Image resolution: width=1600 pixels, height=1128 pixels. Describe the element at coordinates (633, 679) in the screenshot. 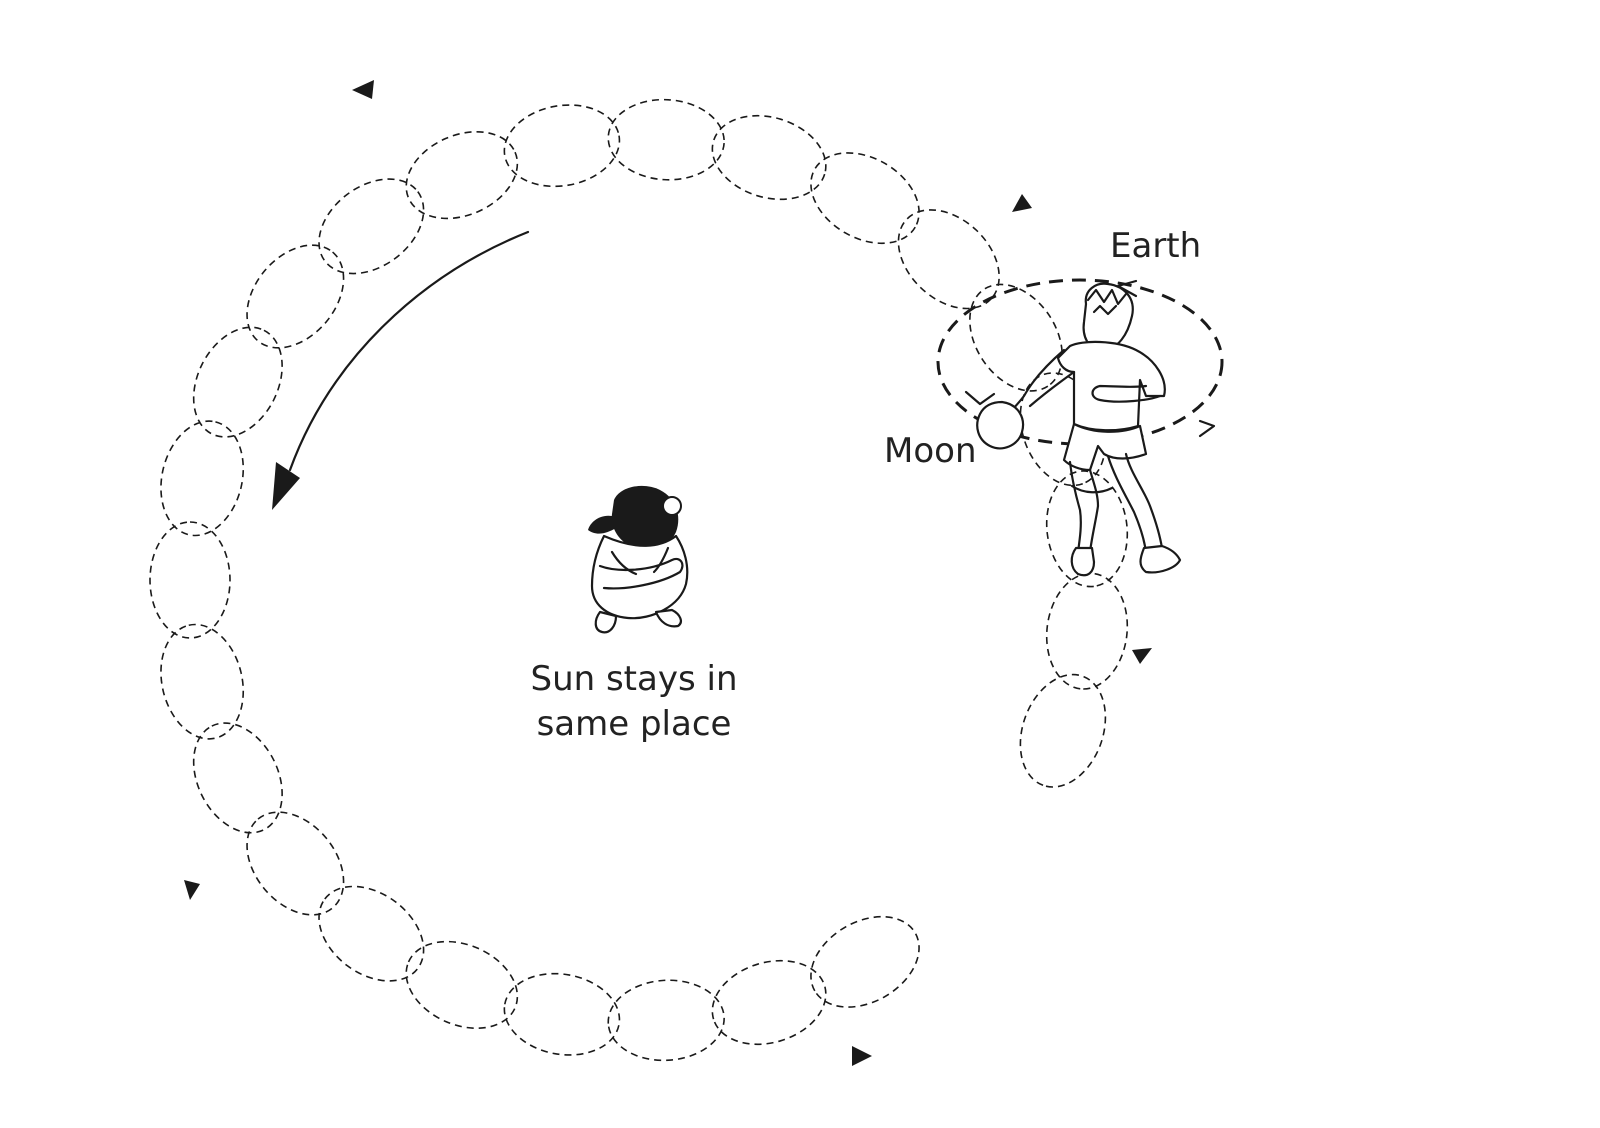

I see `sun-label-line1: Sun stays in` at that location.